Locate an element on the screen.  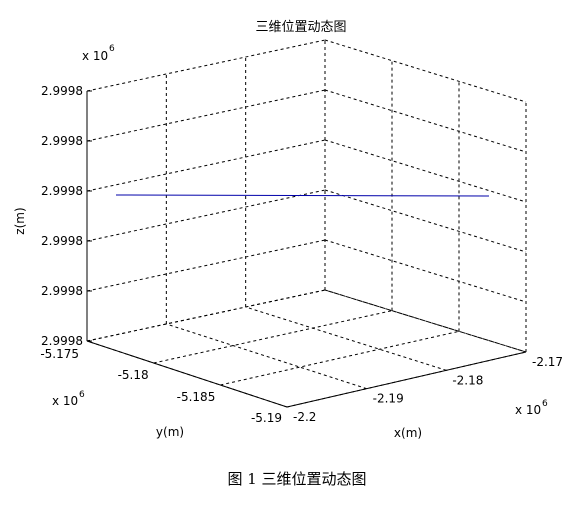
x-exponent-label: x 10 6 is located at coordinates (531, 408).